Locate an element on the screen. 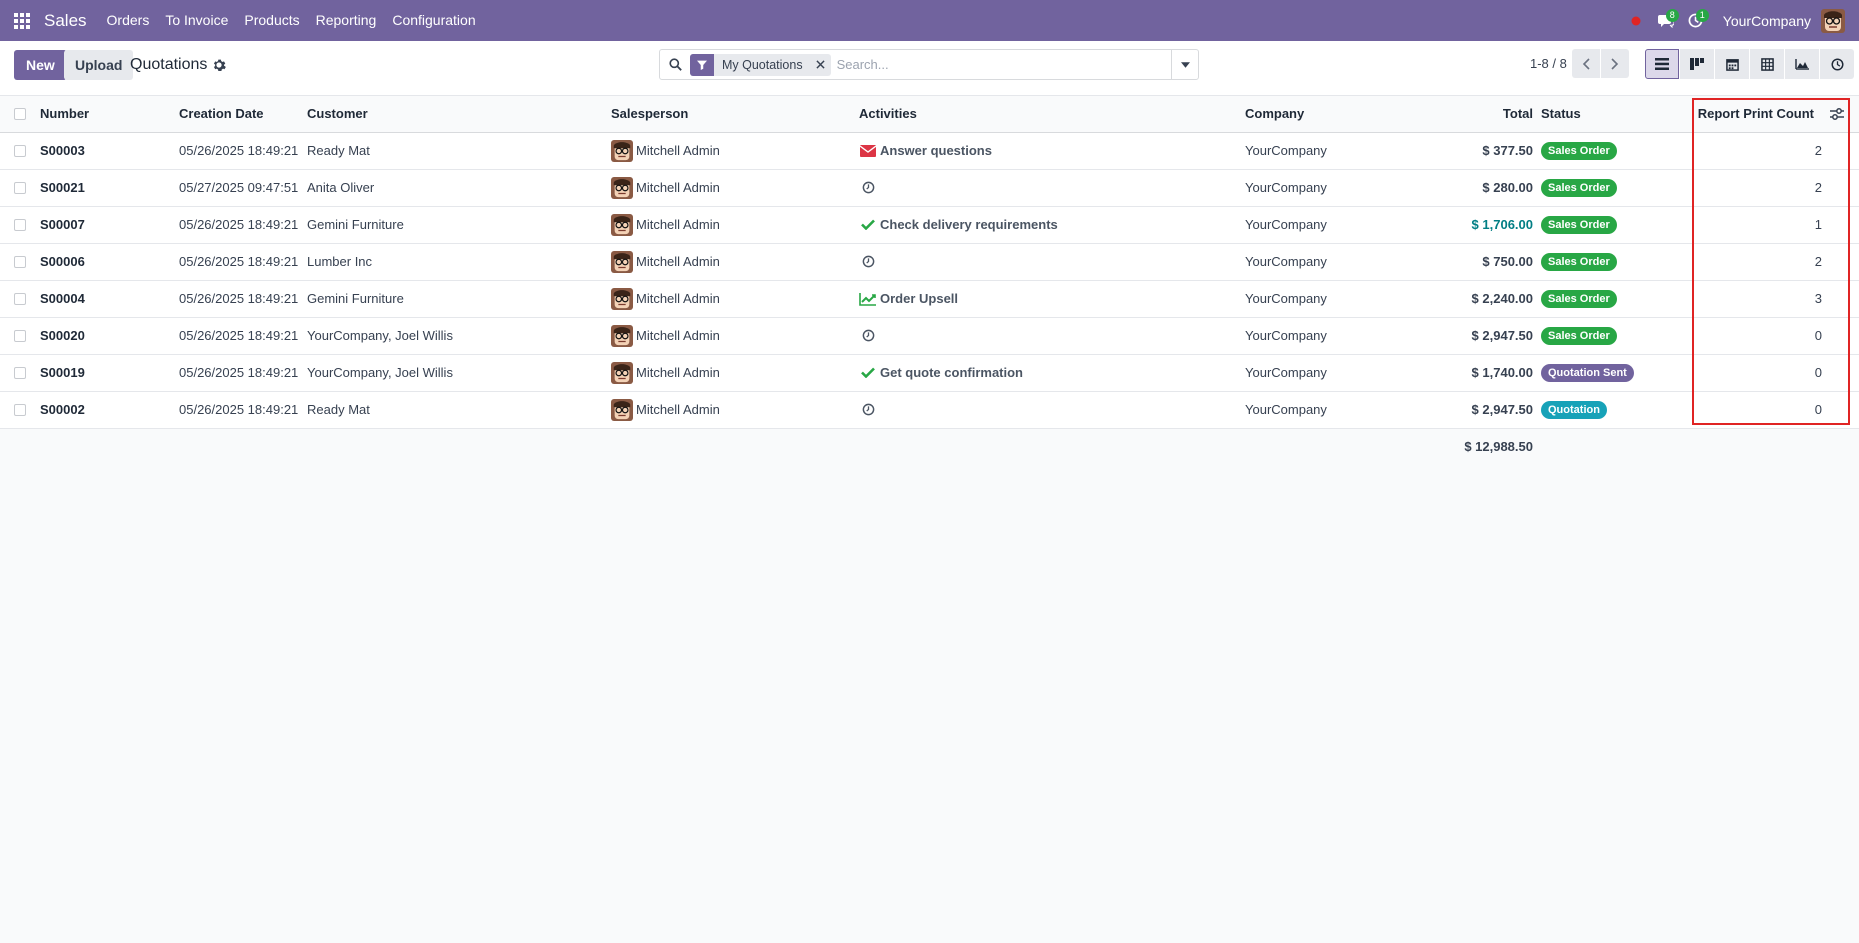 This screenshot has height=943, width=1859. gear-icon is located at coordinates (219, 65).